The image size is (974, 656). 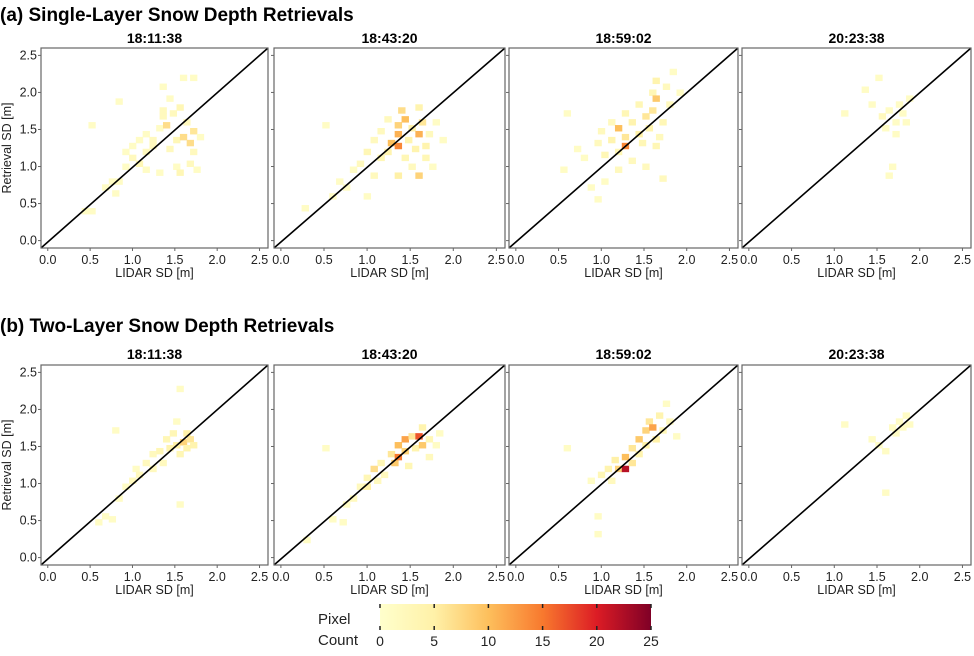 What do you see at coordinates (28, 204) in the screenshot?
I see `y-tick-label: 0.5` at bounding box center [28, 204].